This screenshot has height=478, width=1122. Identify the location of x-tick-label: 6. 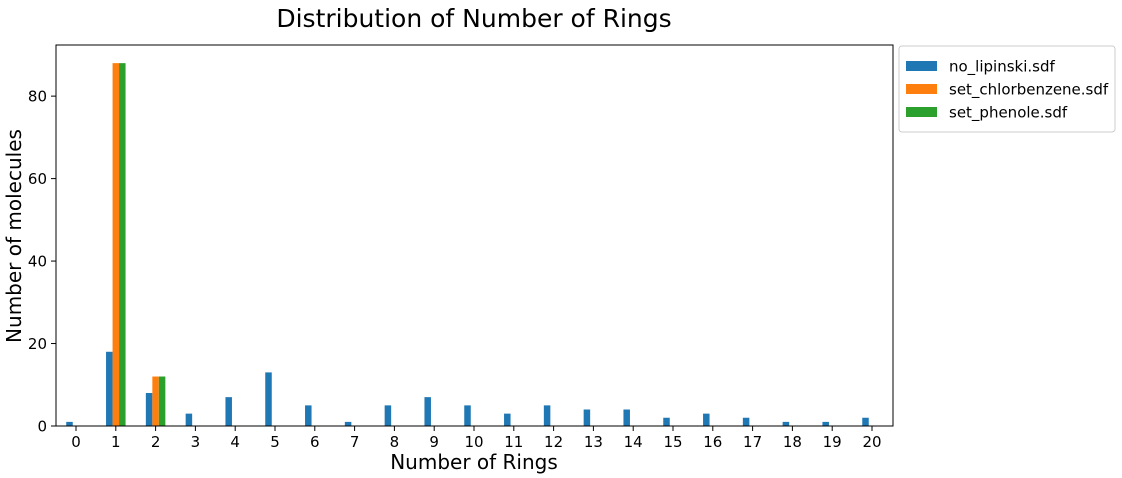
(315, 442).